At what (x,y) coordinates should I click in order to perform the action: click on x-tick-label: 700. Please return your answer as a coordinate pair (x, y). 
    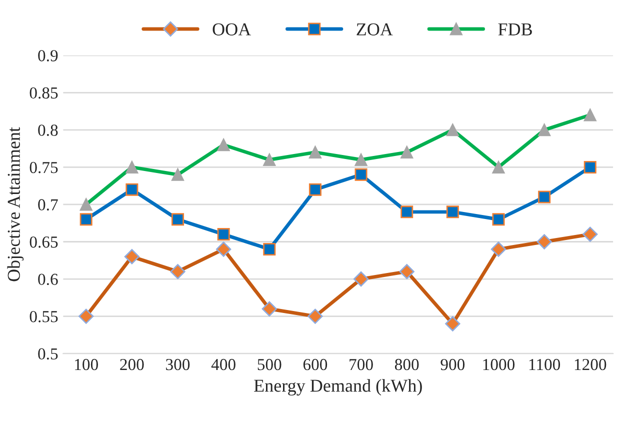
    Looking at the image, I should click on (361, 364).